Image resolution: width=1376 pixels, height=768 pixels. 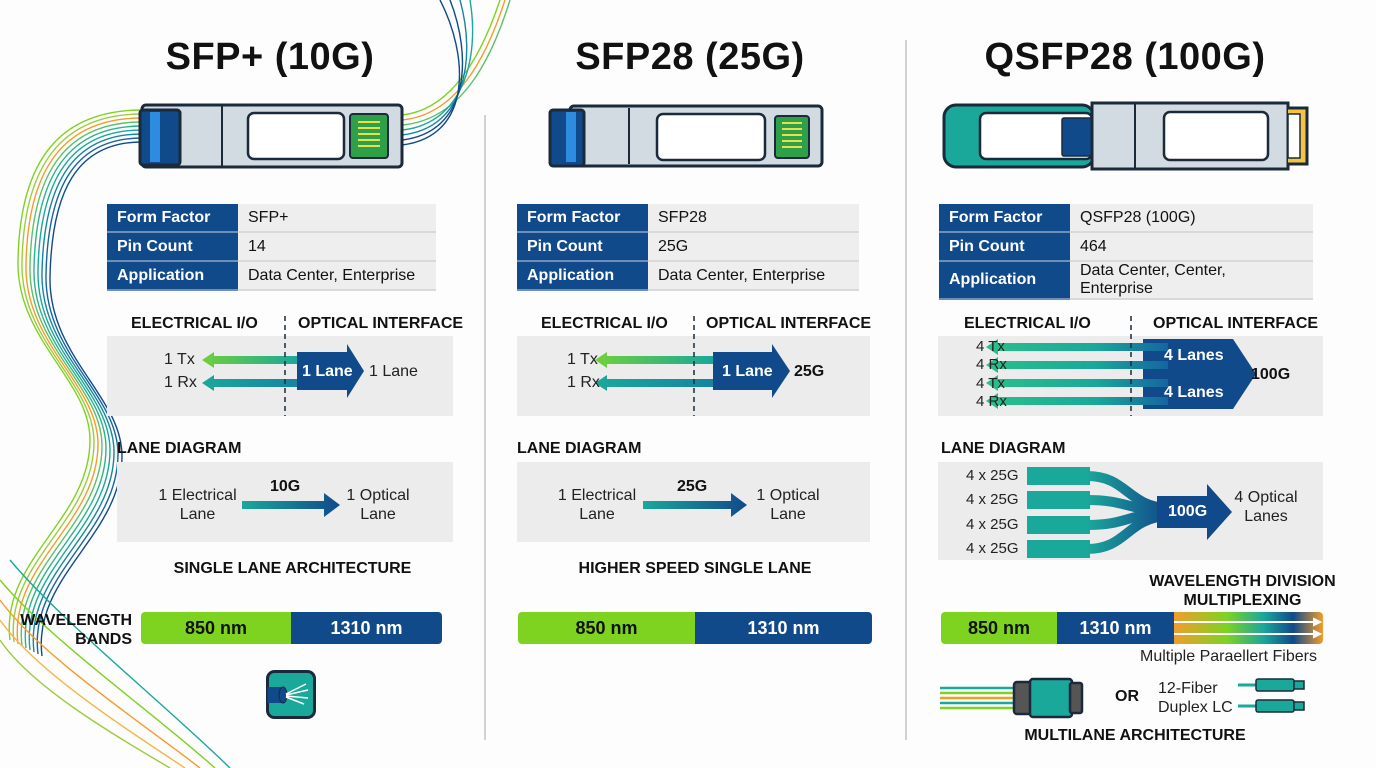 What do you see at coordinates (1126, 218) in the screenshot?
I see `spec-row: Form Factor QSFP28 (100G)` at bounding box center [1126, 218].